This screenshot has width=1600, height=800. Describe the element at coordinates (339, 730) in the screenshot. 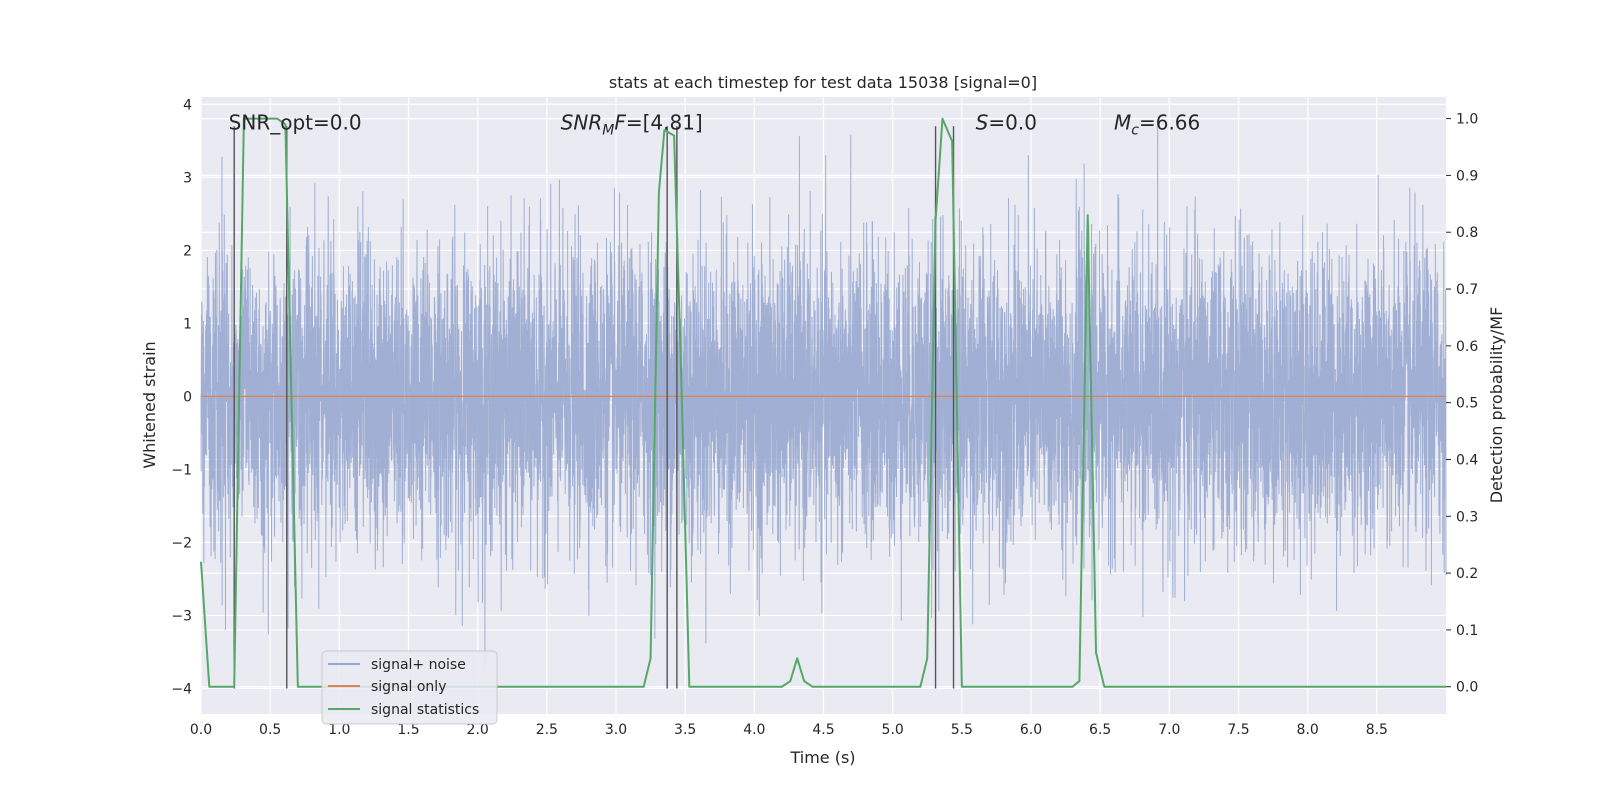

I see `x-tick-label: 1.0` at that location.